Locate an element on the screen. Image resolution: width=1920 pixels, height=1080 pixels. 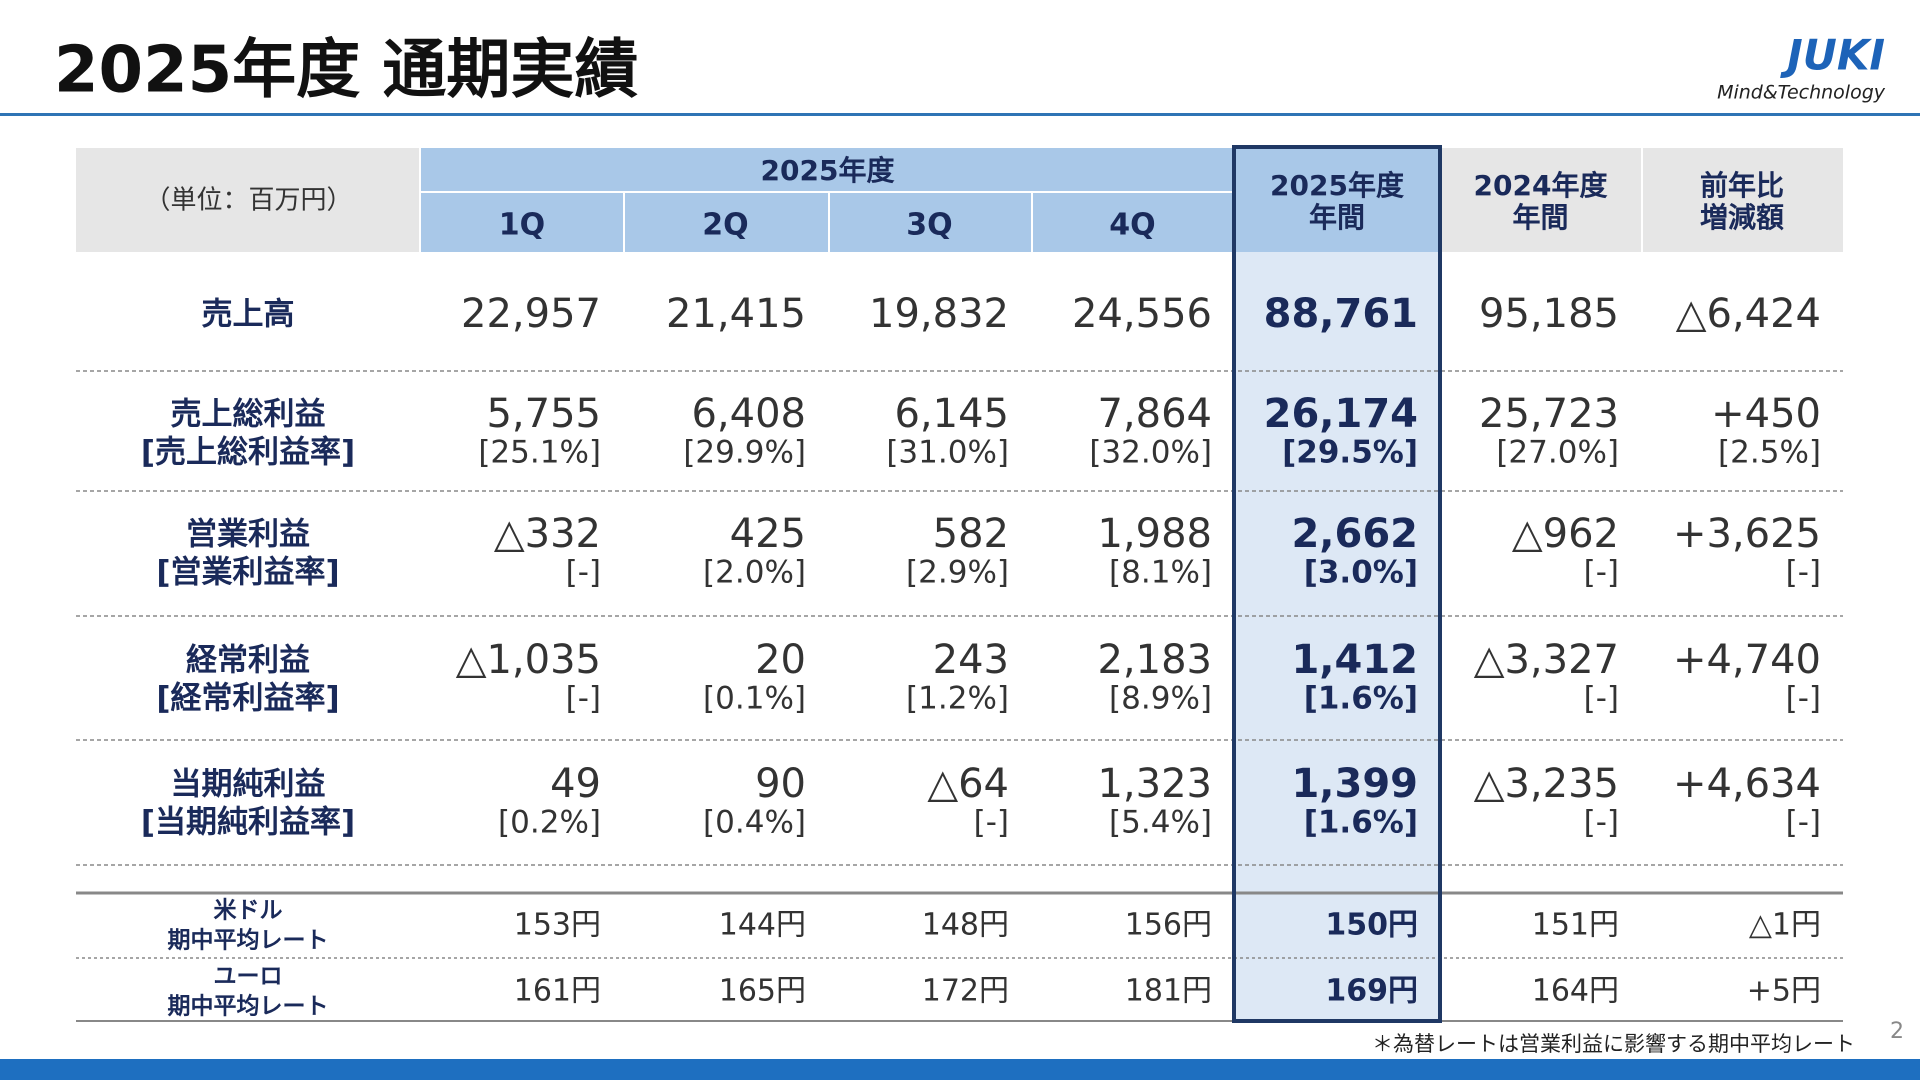
column-header: 2025年度 is located at coordinates (1337, 185).